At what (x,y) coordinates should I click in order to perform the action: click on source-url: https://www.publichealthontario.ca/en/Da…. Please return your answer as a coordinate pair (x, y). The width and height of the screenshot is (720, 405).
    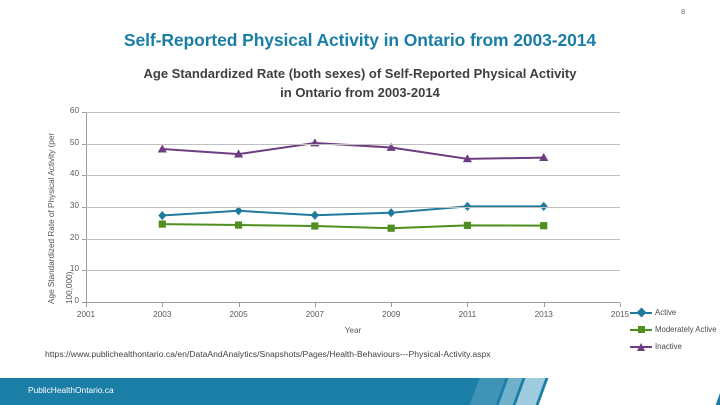
    Looking at the image, I should click on (268, 354).